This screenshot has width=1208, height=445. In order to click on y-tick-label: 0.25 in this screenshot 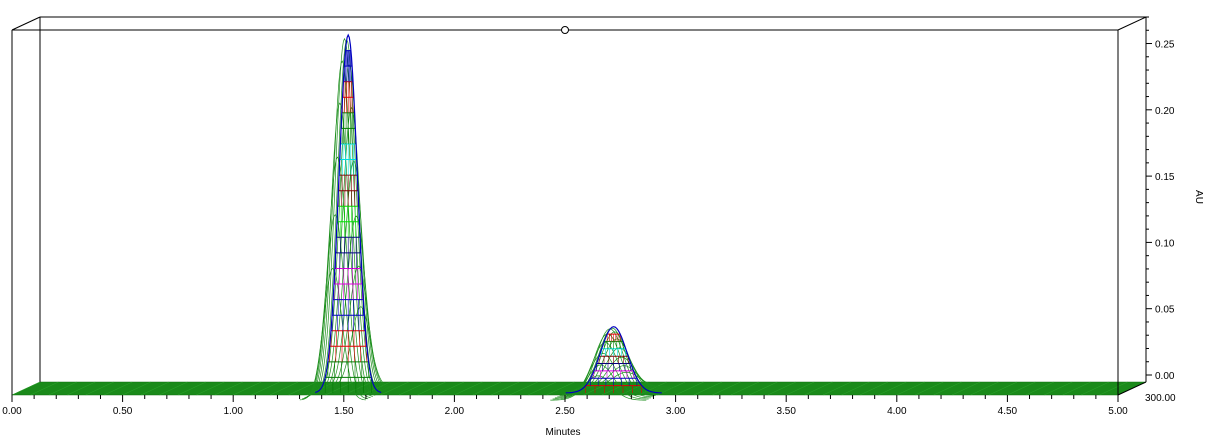, I will do `click(1165, 45)`.